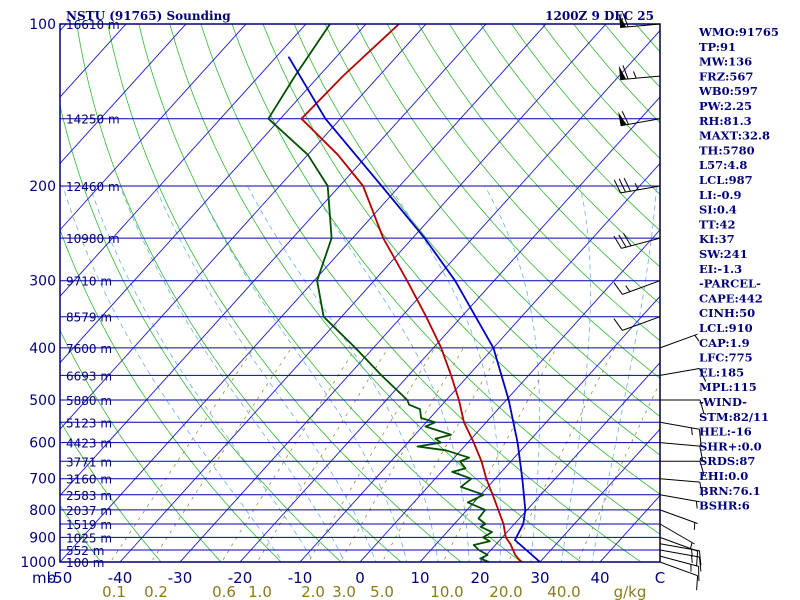 Image resolution: width=800 pixels, height=600 pixels. Describe the element at coordinates (89, 318) in the screenshot. I see `height-label: 8579 m` at that location.